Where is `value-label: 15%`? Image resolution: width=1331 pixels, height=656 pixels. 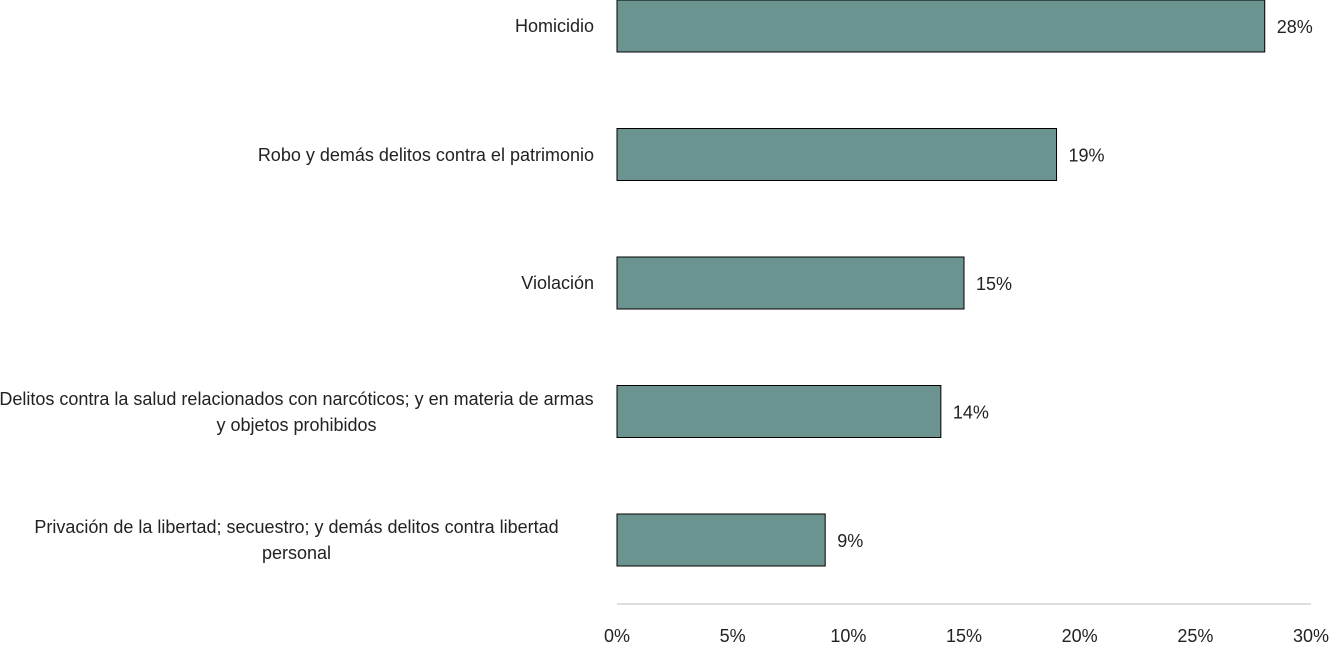
value-label: 15% is located at coordinates (994, 284).